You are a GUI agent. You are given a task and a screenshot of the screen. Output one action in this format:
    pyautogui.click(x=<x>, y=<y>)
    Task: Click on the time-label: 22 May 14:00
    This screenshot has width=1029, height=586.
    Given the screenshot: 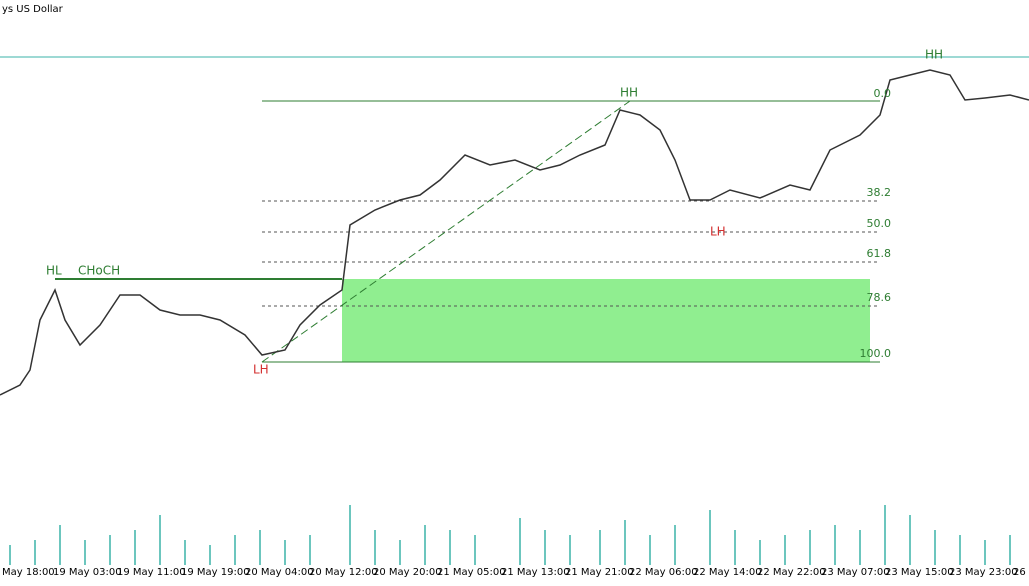 What is the action you would take?
    pyautogui.click(x=727, y=572)
    